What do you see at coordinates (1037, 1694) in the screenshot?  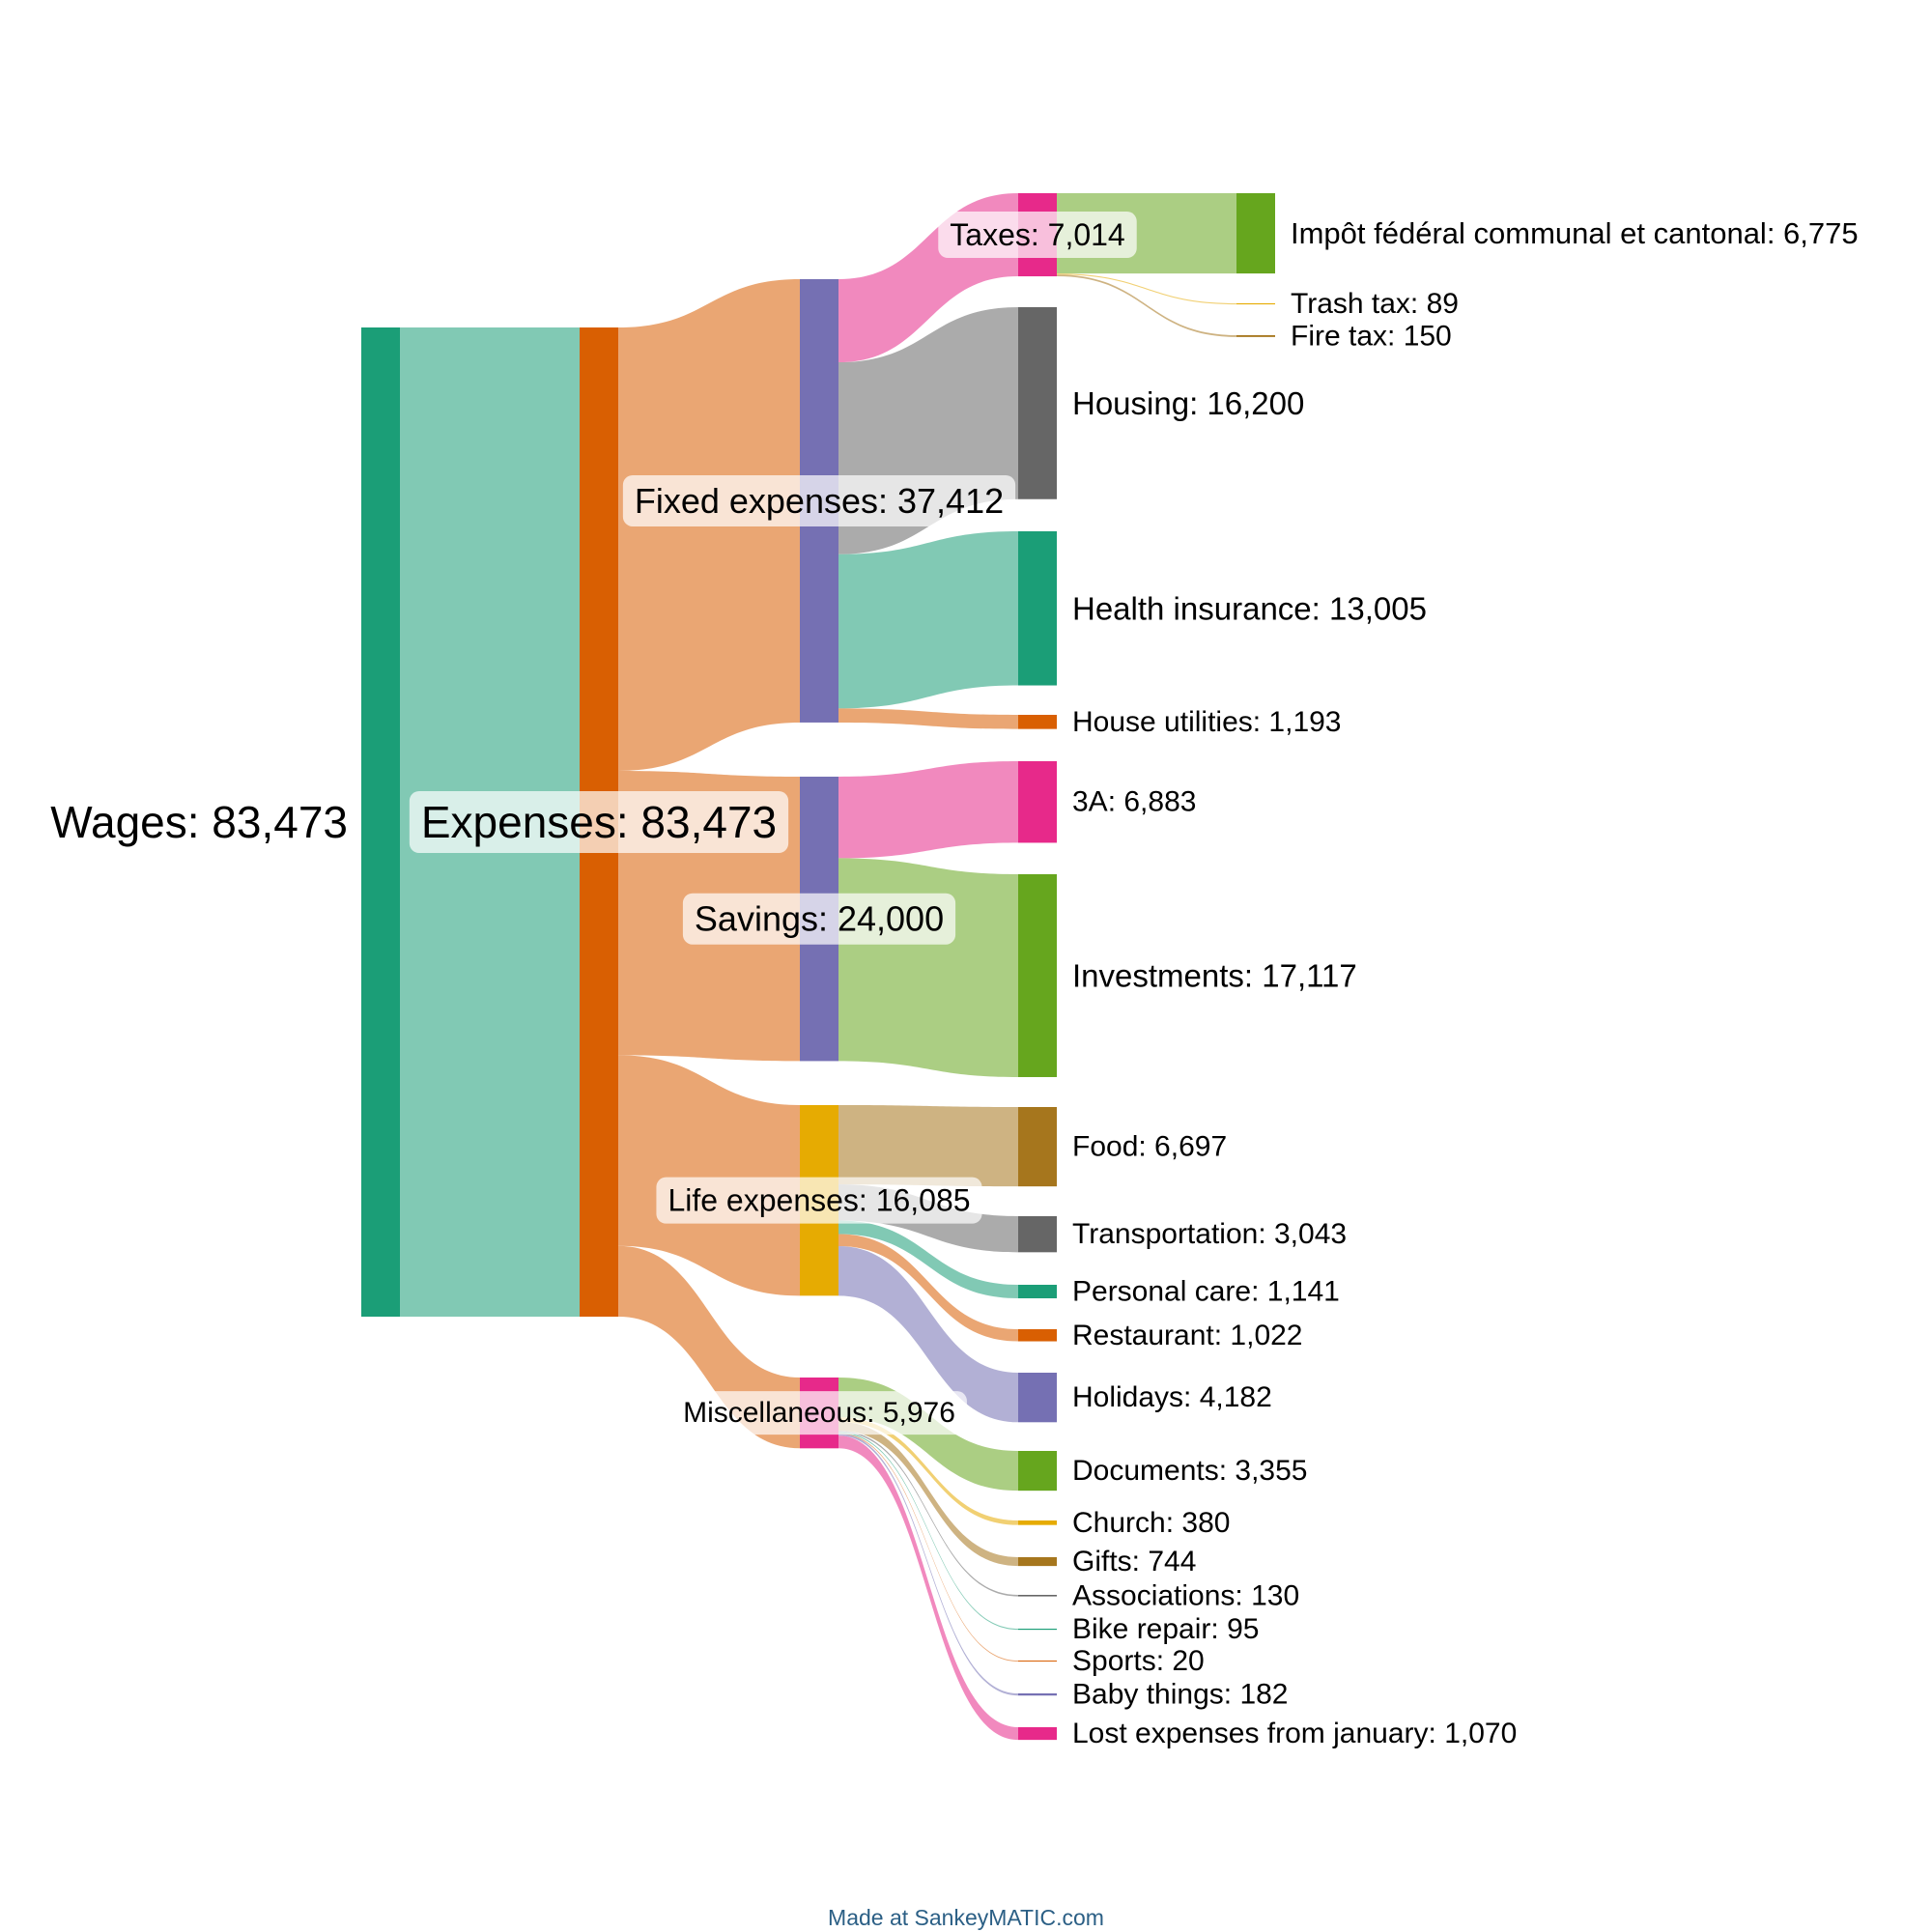 I see `node-baby` at bounding box center [1037, 1694].